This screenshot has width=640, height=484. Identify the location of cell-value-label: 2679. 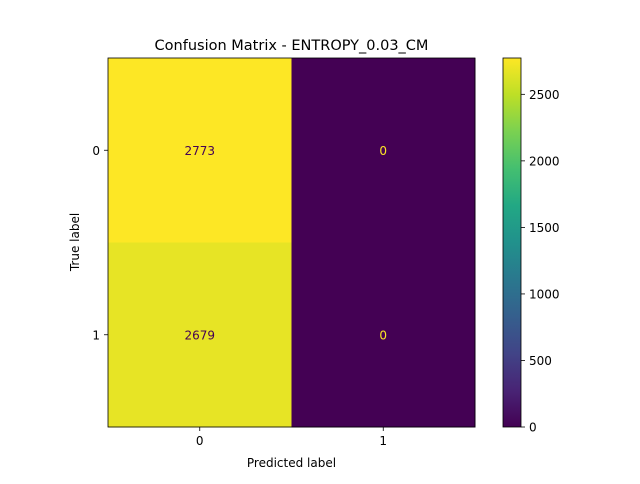
(199, 335).